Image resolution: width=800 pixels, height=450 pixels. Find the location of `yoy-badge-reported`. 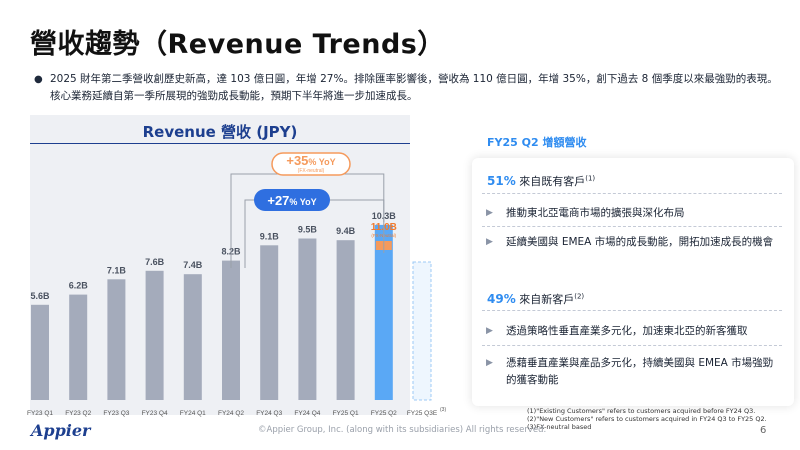

yoy-badge-reported is located at coordinates (292, 200).